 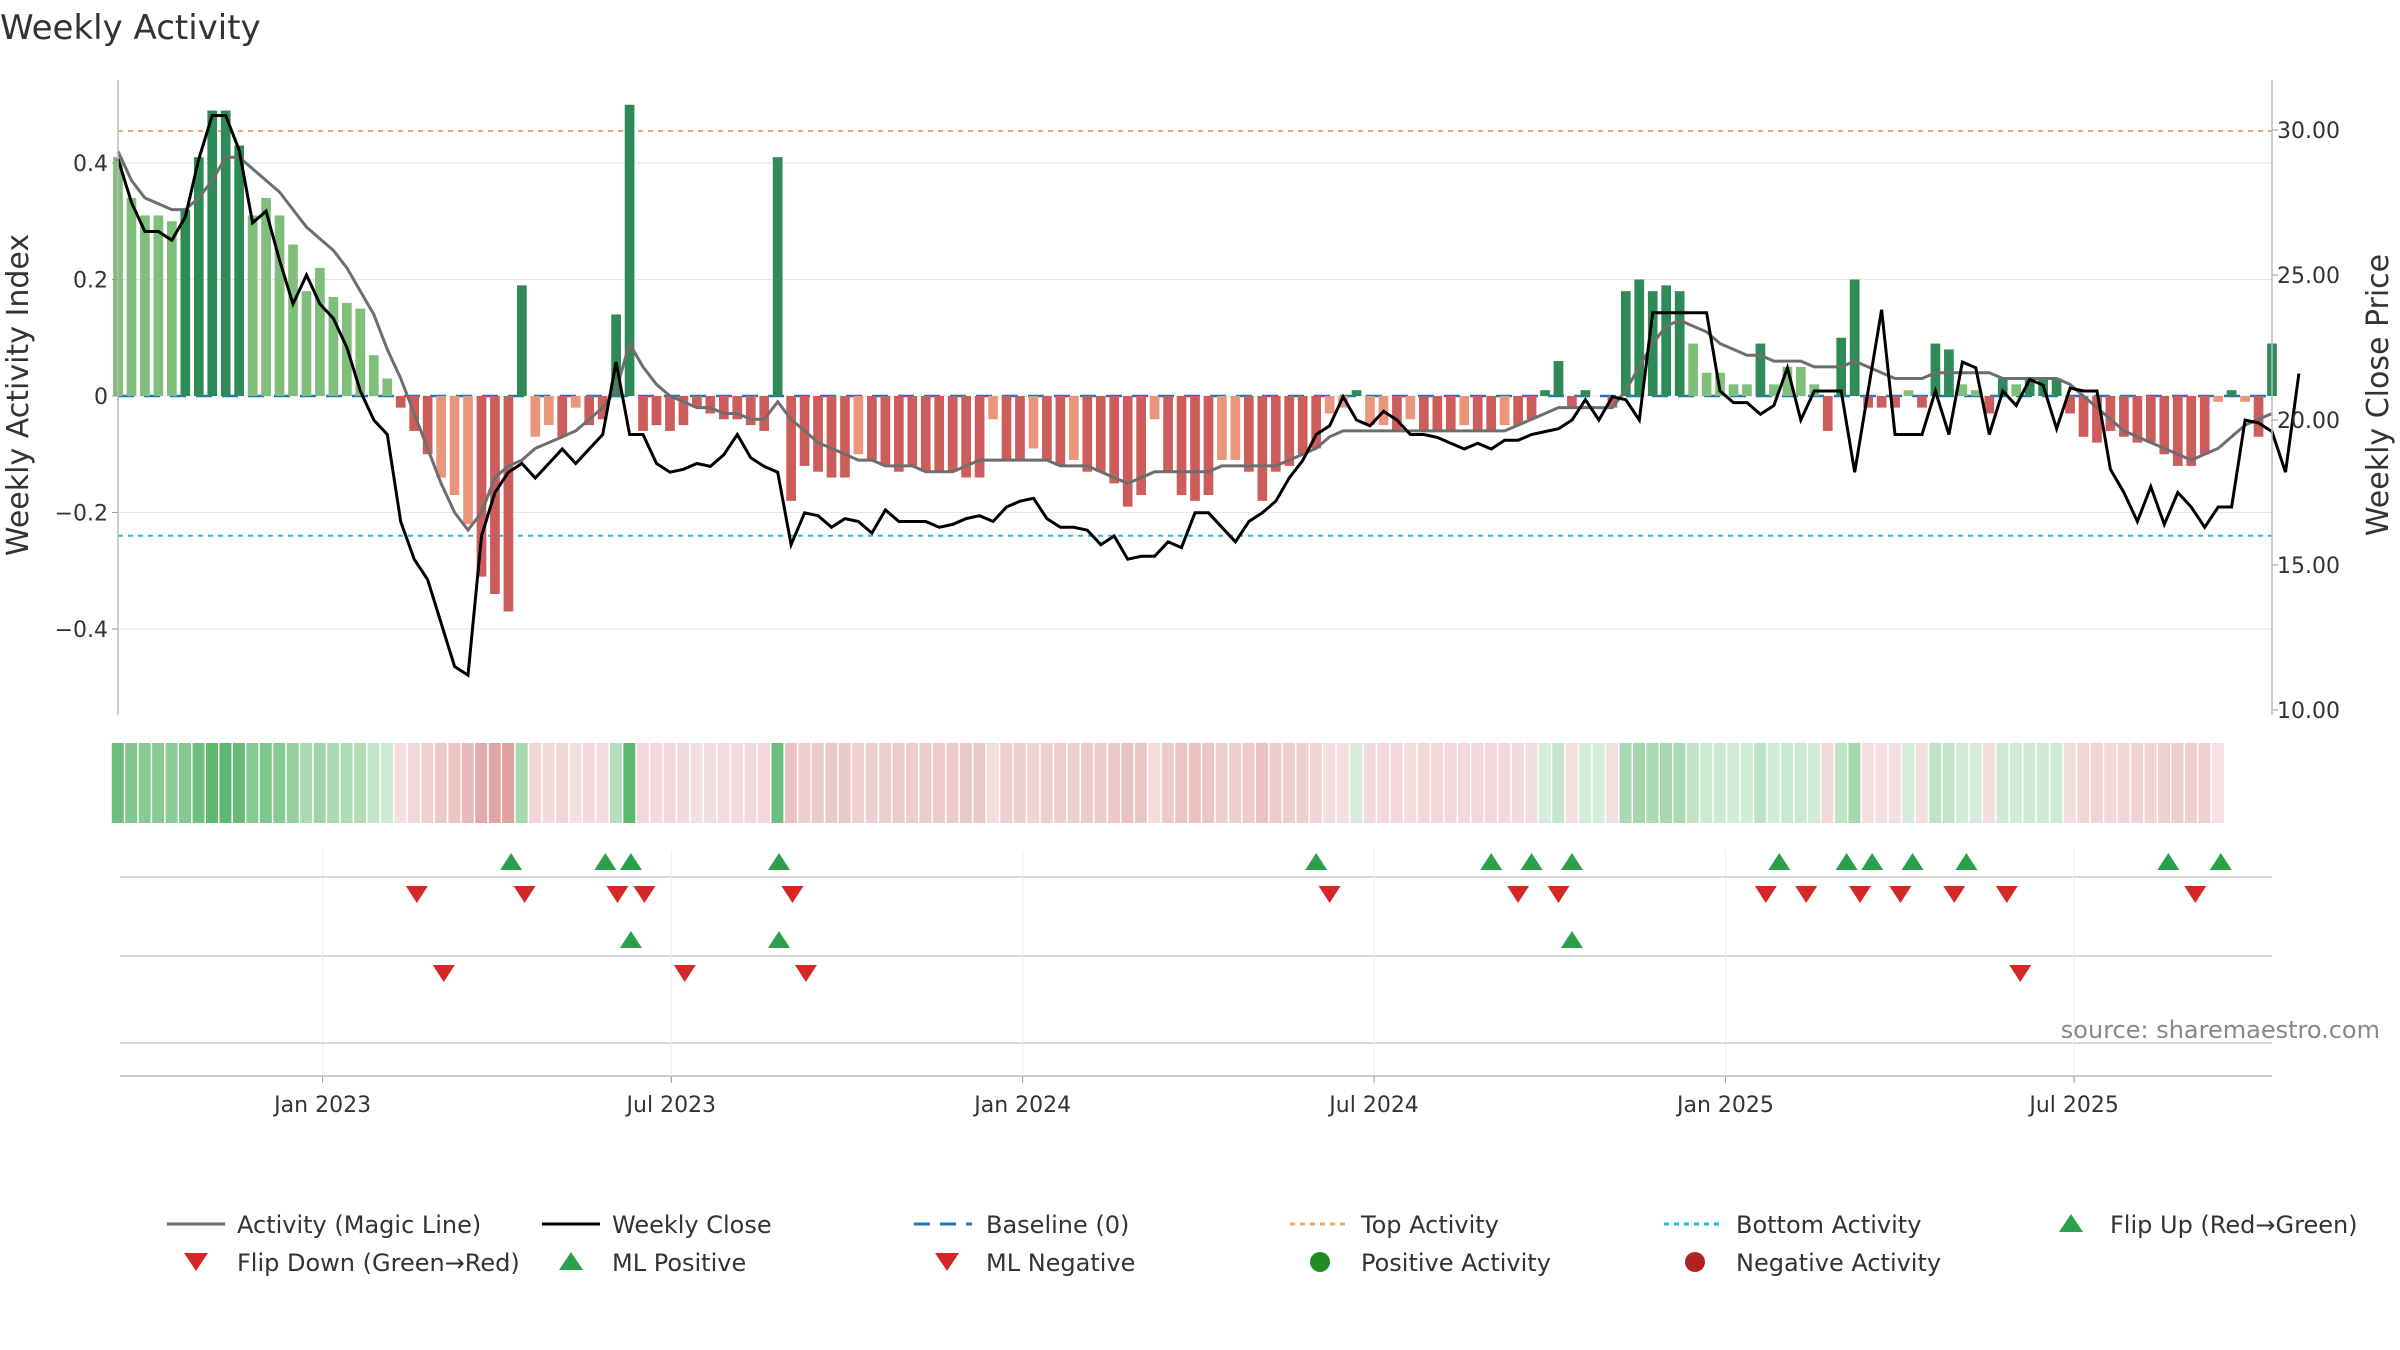 What do you see at coordinates (1318, 917) in the screenshot?
I see `signal-markers` at bounding box center [1318, 917].